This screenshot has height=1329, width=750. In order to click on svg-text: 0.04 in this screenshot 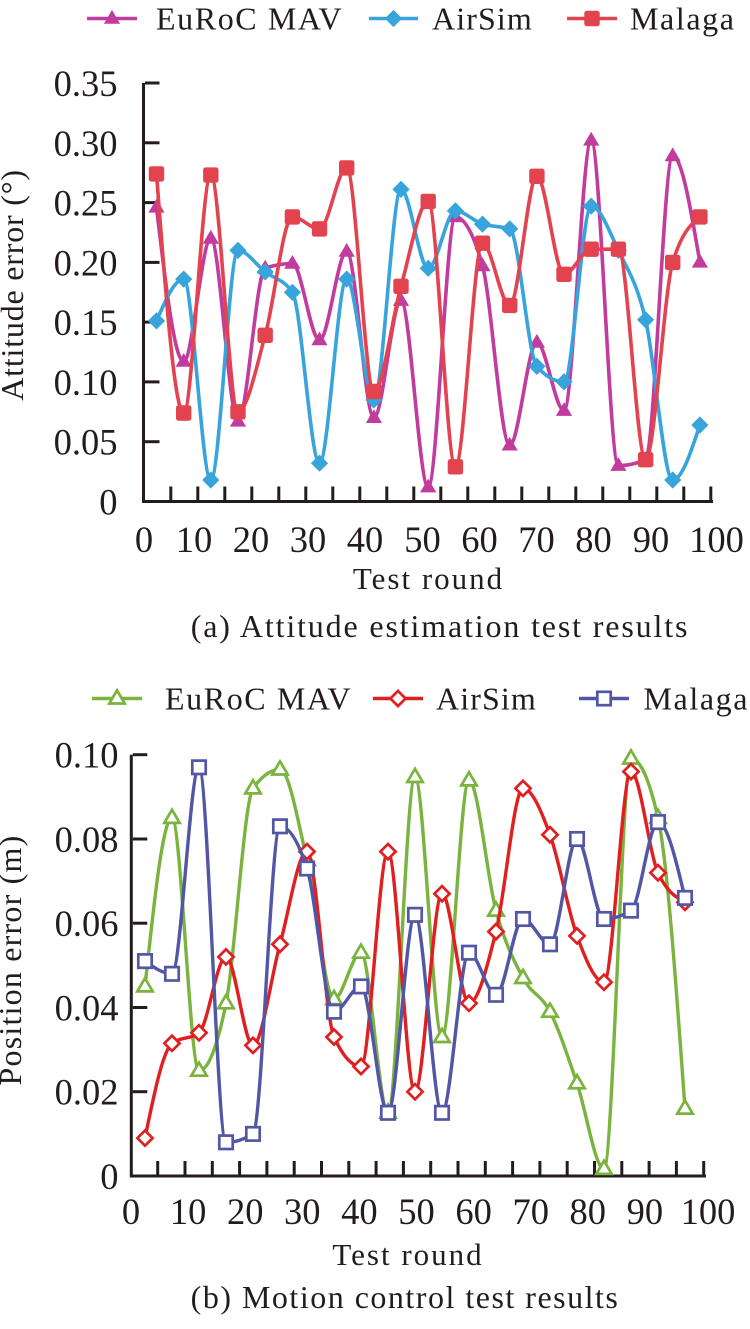, I will do `click(87, 1008)`.